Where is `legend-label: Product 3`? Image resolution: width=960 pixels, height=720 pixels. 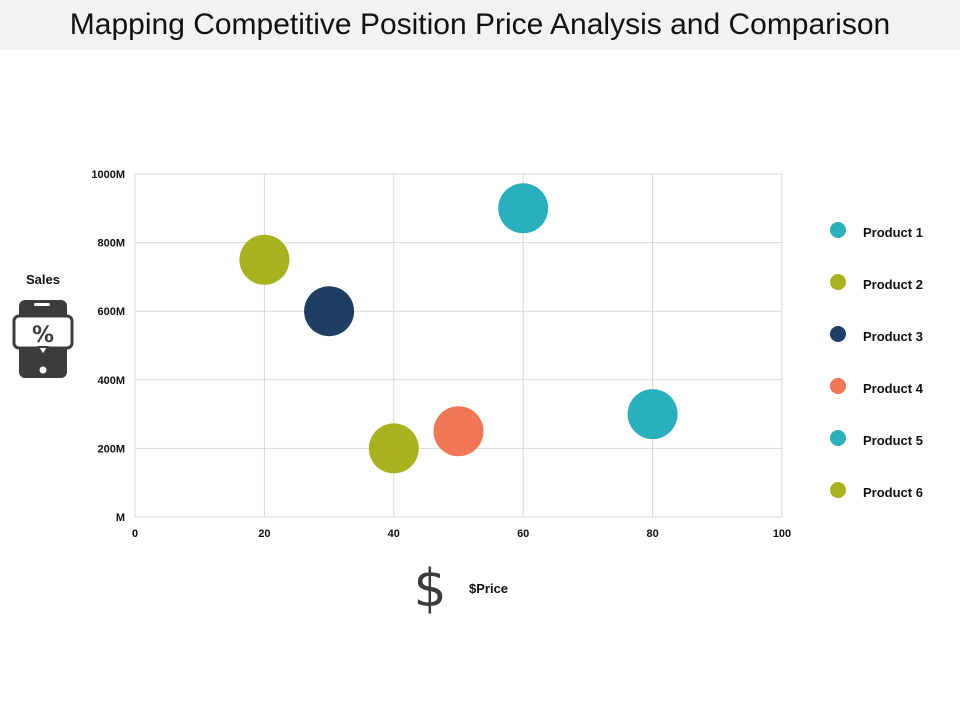 legend-label: Product 3 is located at coordinates (893, 336).